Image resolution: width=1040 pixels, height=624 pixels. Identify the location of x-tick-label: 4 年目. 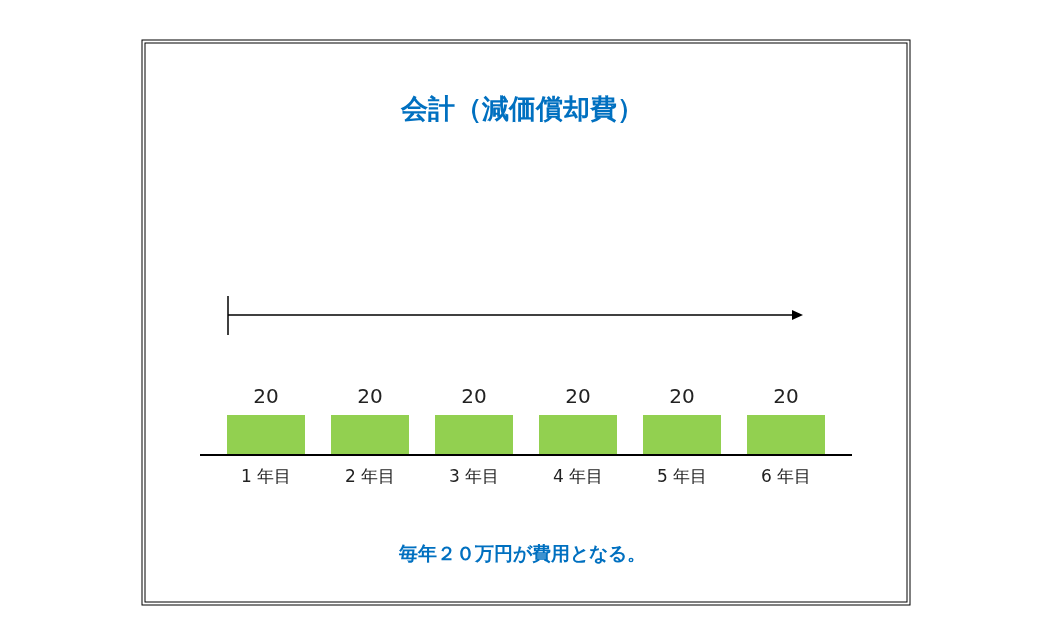
(578, 476).